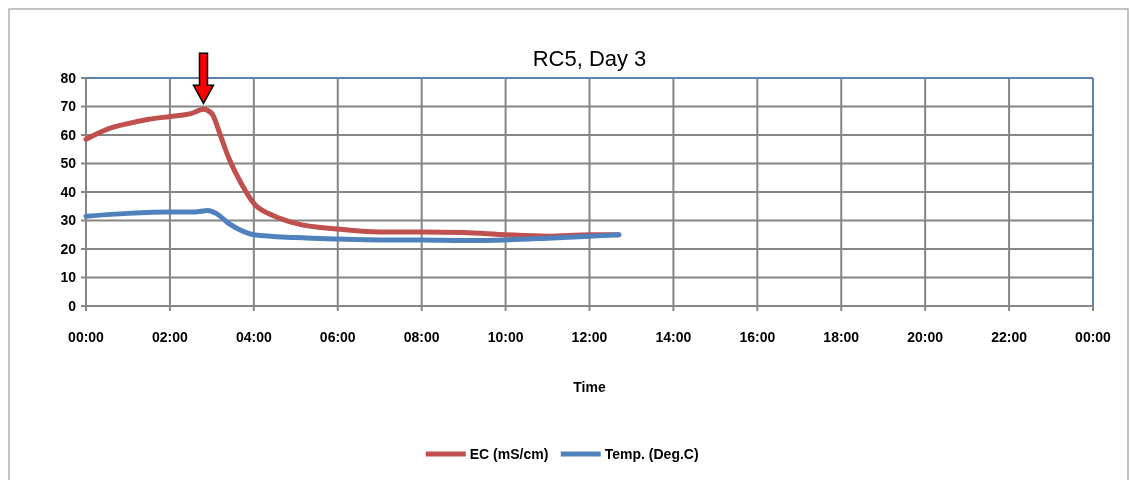 This screenshot has width=1131, height=480. Describe the element at coordinates (68, 106) in the screenshot. I see `y-tick-label: 70` at that location.